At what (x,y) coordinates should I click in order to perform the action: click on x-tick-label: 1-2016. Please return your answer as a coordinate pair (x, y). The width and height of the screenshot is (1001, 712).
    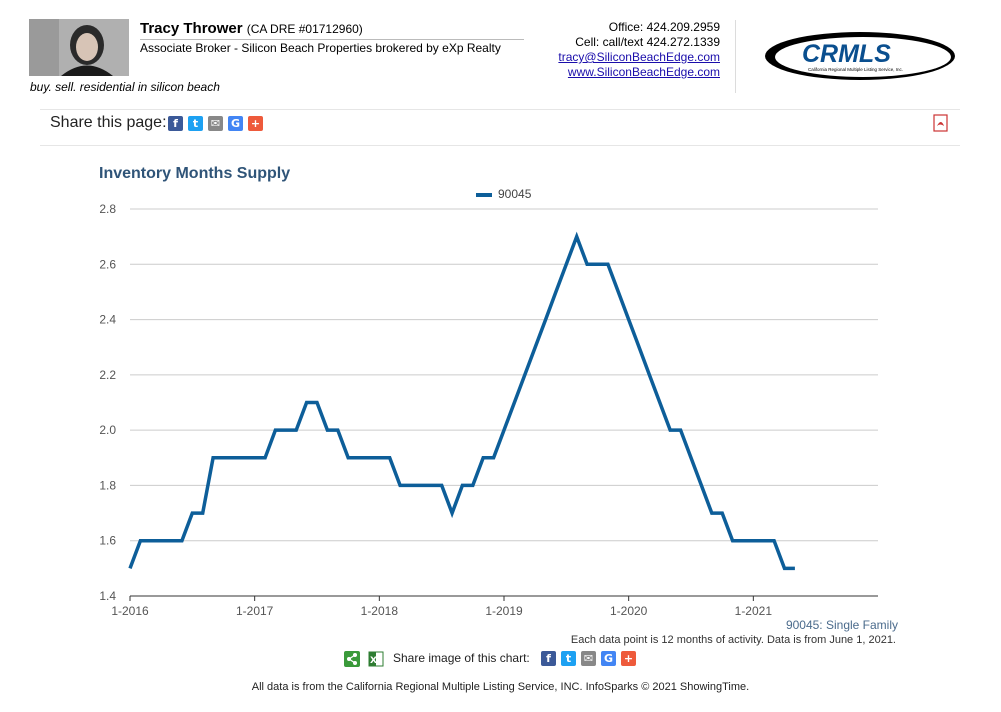
    Looking at the image, I should click on (130, 611).